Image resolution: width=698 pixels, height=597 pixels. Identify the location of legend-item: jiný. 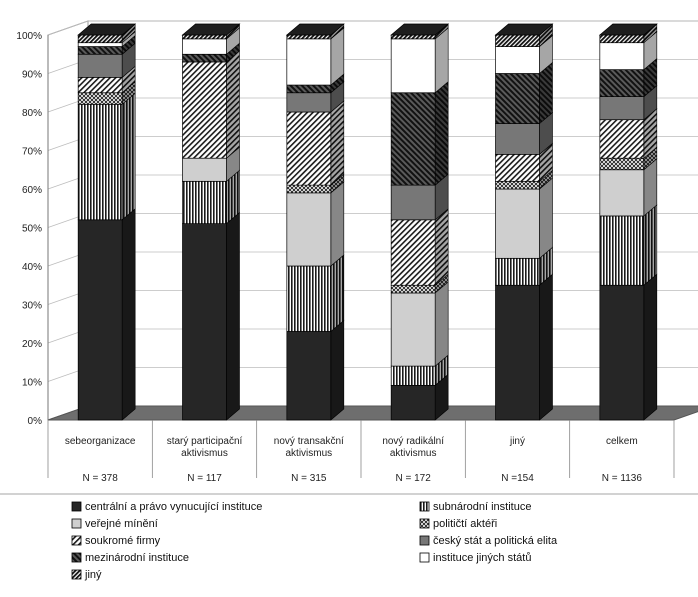
(86, 575).